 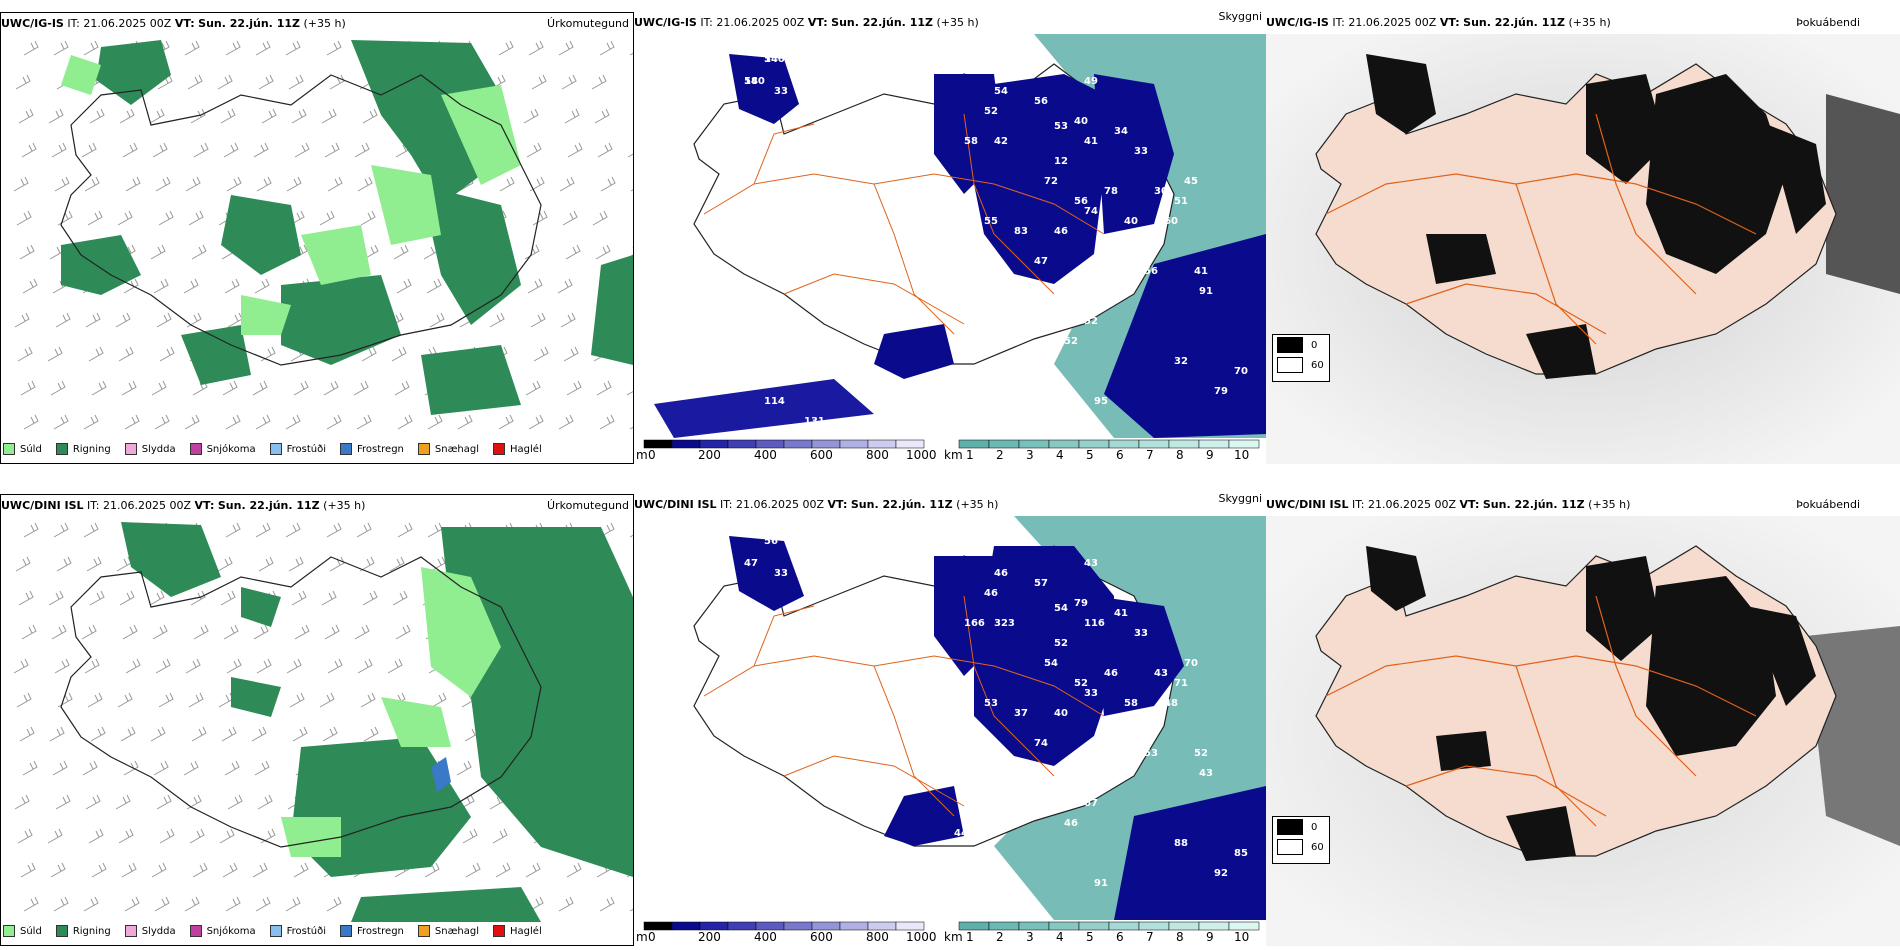 What do you see at coordinates (1061, 231) in the screenshot?
I see `visibility-value-label: 46` at bounding box center [1061, 231].